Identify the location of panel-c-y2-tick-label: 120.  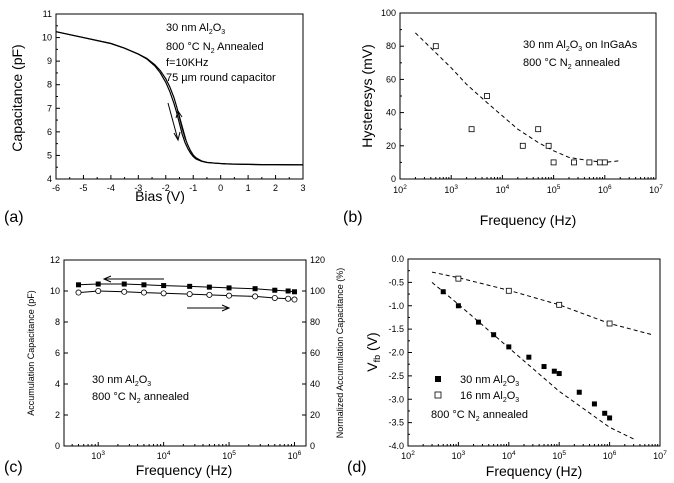
(317, 260).